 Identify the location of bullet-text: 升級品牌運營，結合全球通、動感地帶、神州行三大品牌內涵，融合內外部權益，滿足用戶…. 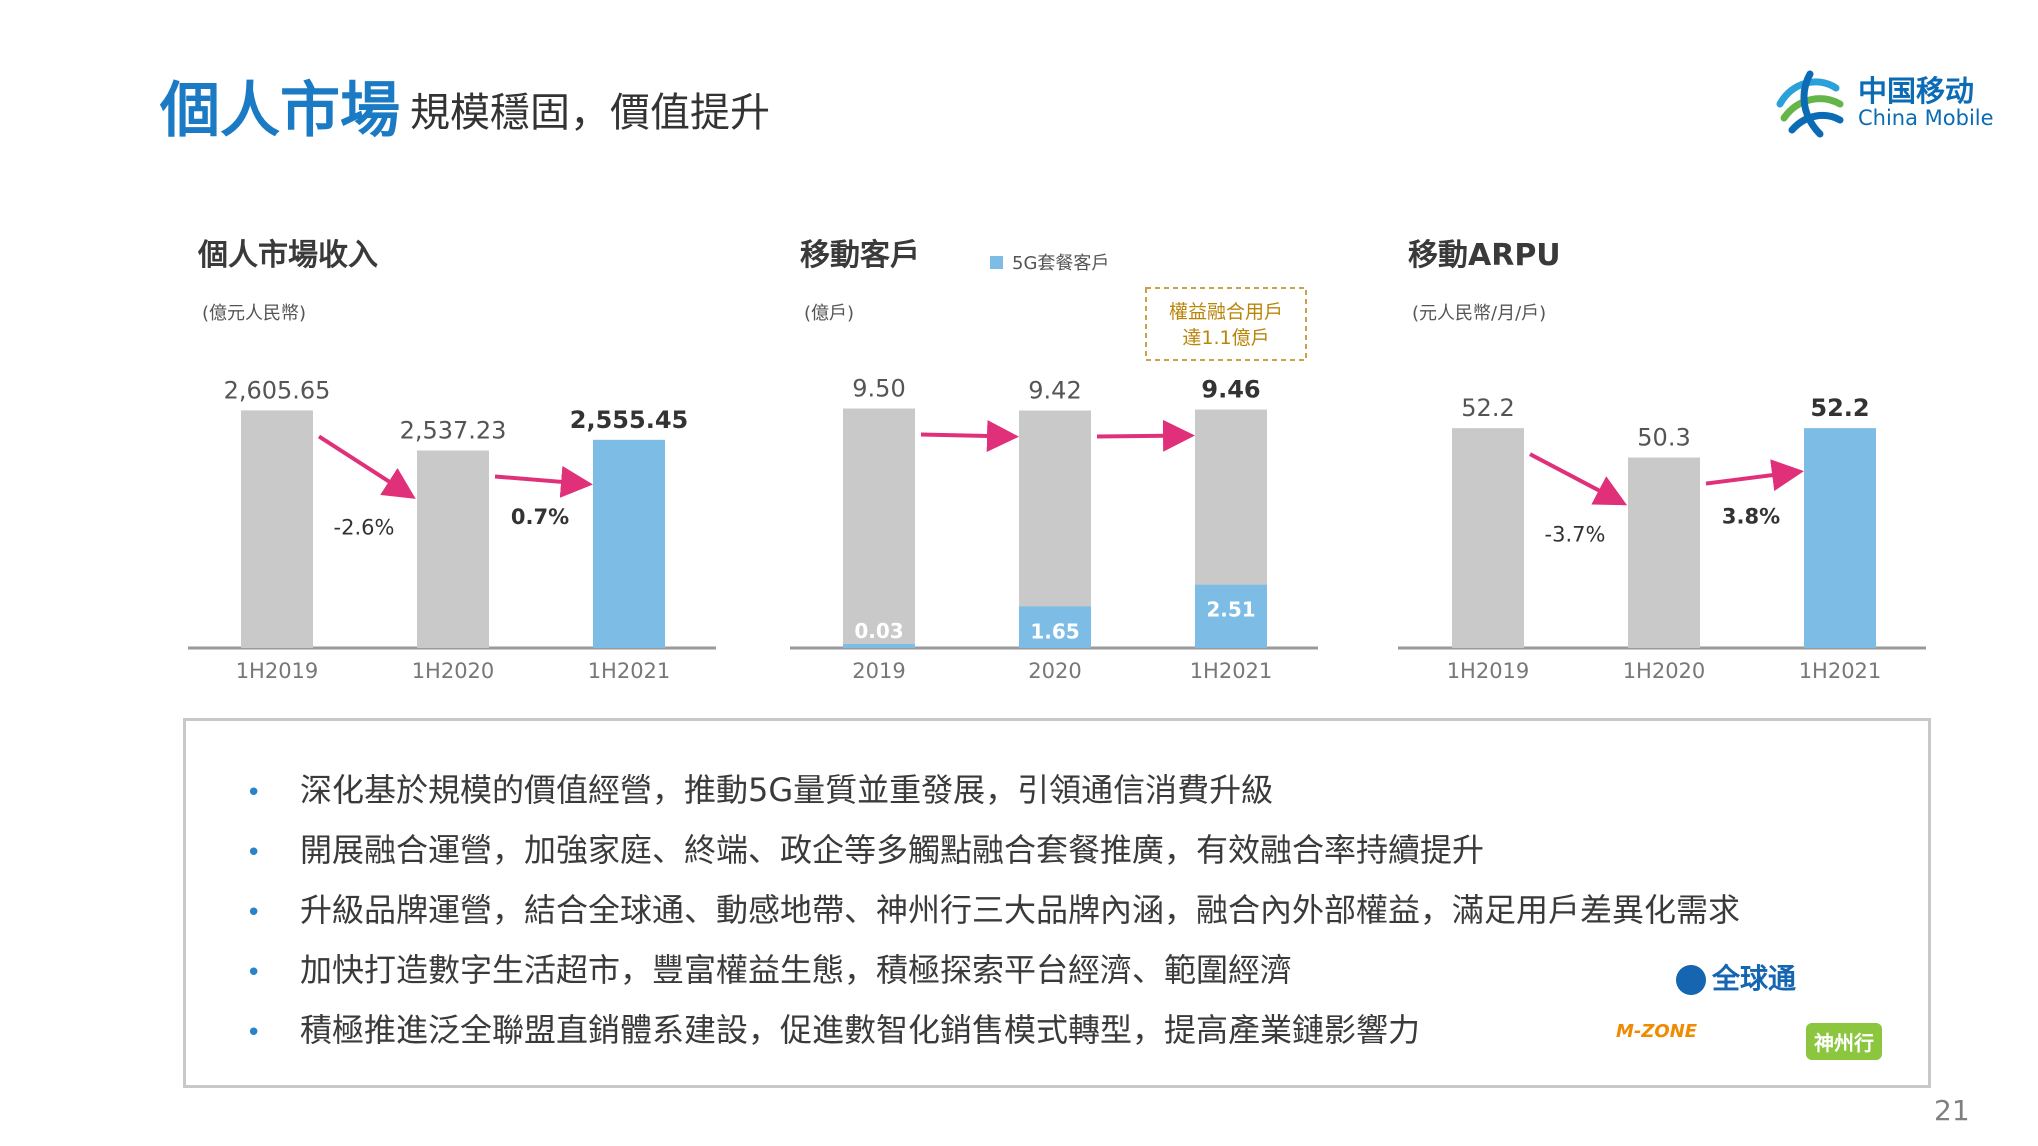
(1020, 910).